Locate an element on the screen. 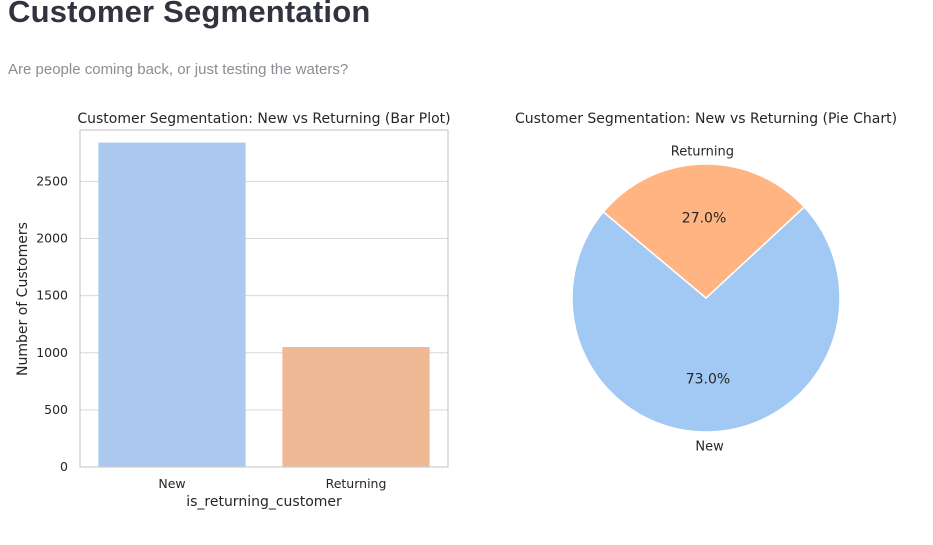  bar-new is located at coordinates (172, 304).